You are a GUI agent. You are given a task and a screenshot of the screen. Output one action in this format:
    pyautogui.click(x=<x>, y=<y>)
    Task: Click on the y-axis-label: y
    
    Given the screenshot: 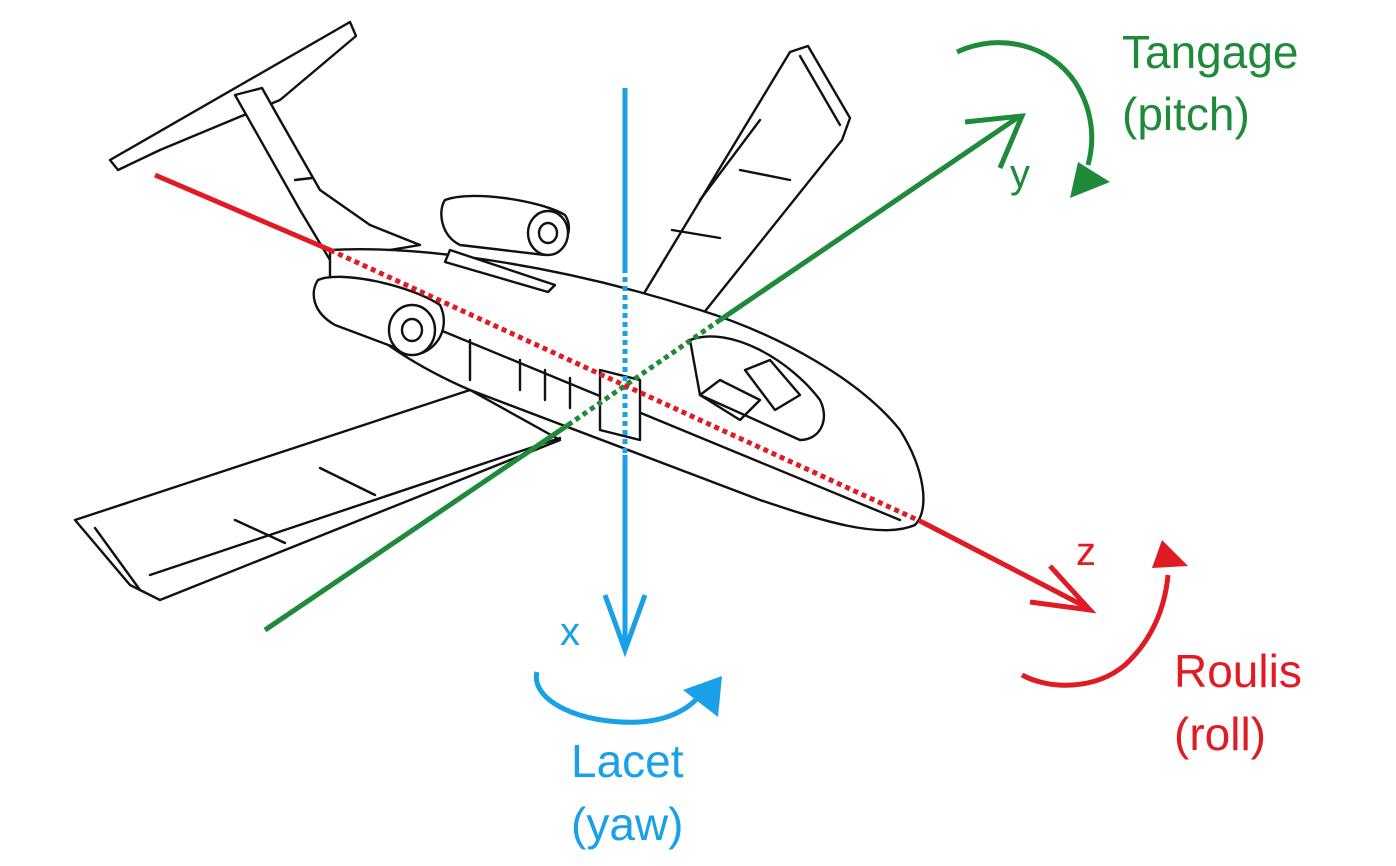 What is the action you would take?
    pyautogui.click(x=1020, y=174)
    